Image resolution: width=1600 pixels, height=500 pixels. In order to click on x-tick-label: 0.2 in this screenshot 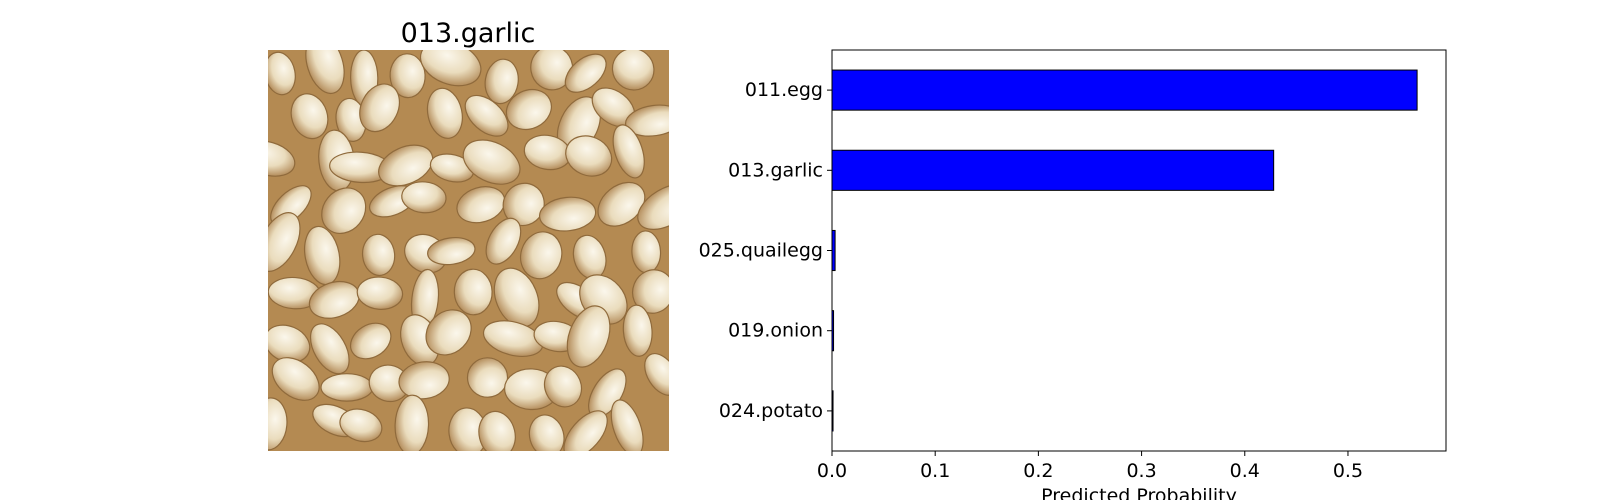, I will do `click(1038, 471)`.